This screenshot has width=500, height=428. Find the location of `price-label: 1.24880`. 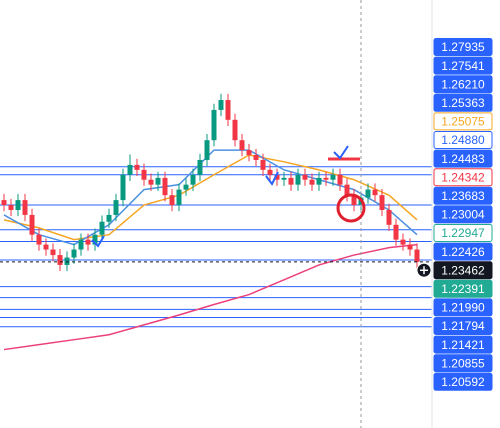

price-label: 1.24880 is located at coordinates (463, 140).